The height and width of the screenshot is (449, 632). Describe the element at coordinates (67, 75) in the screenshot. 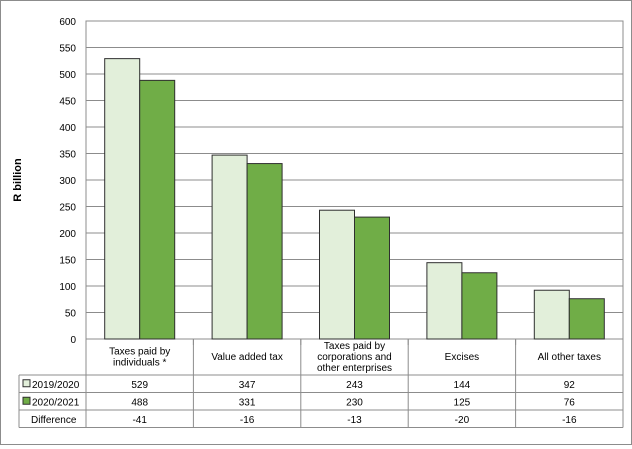

I see `y-tick-label: 500` at that location.